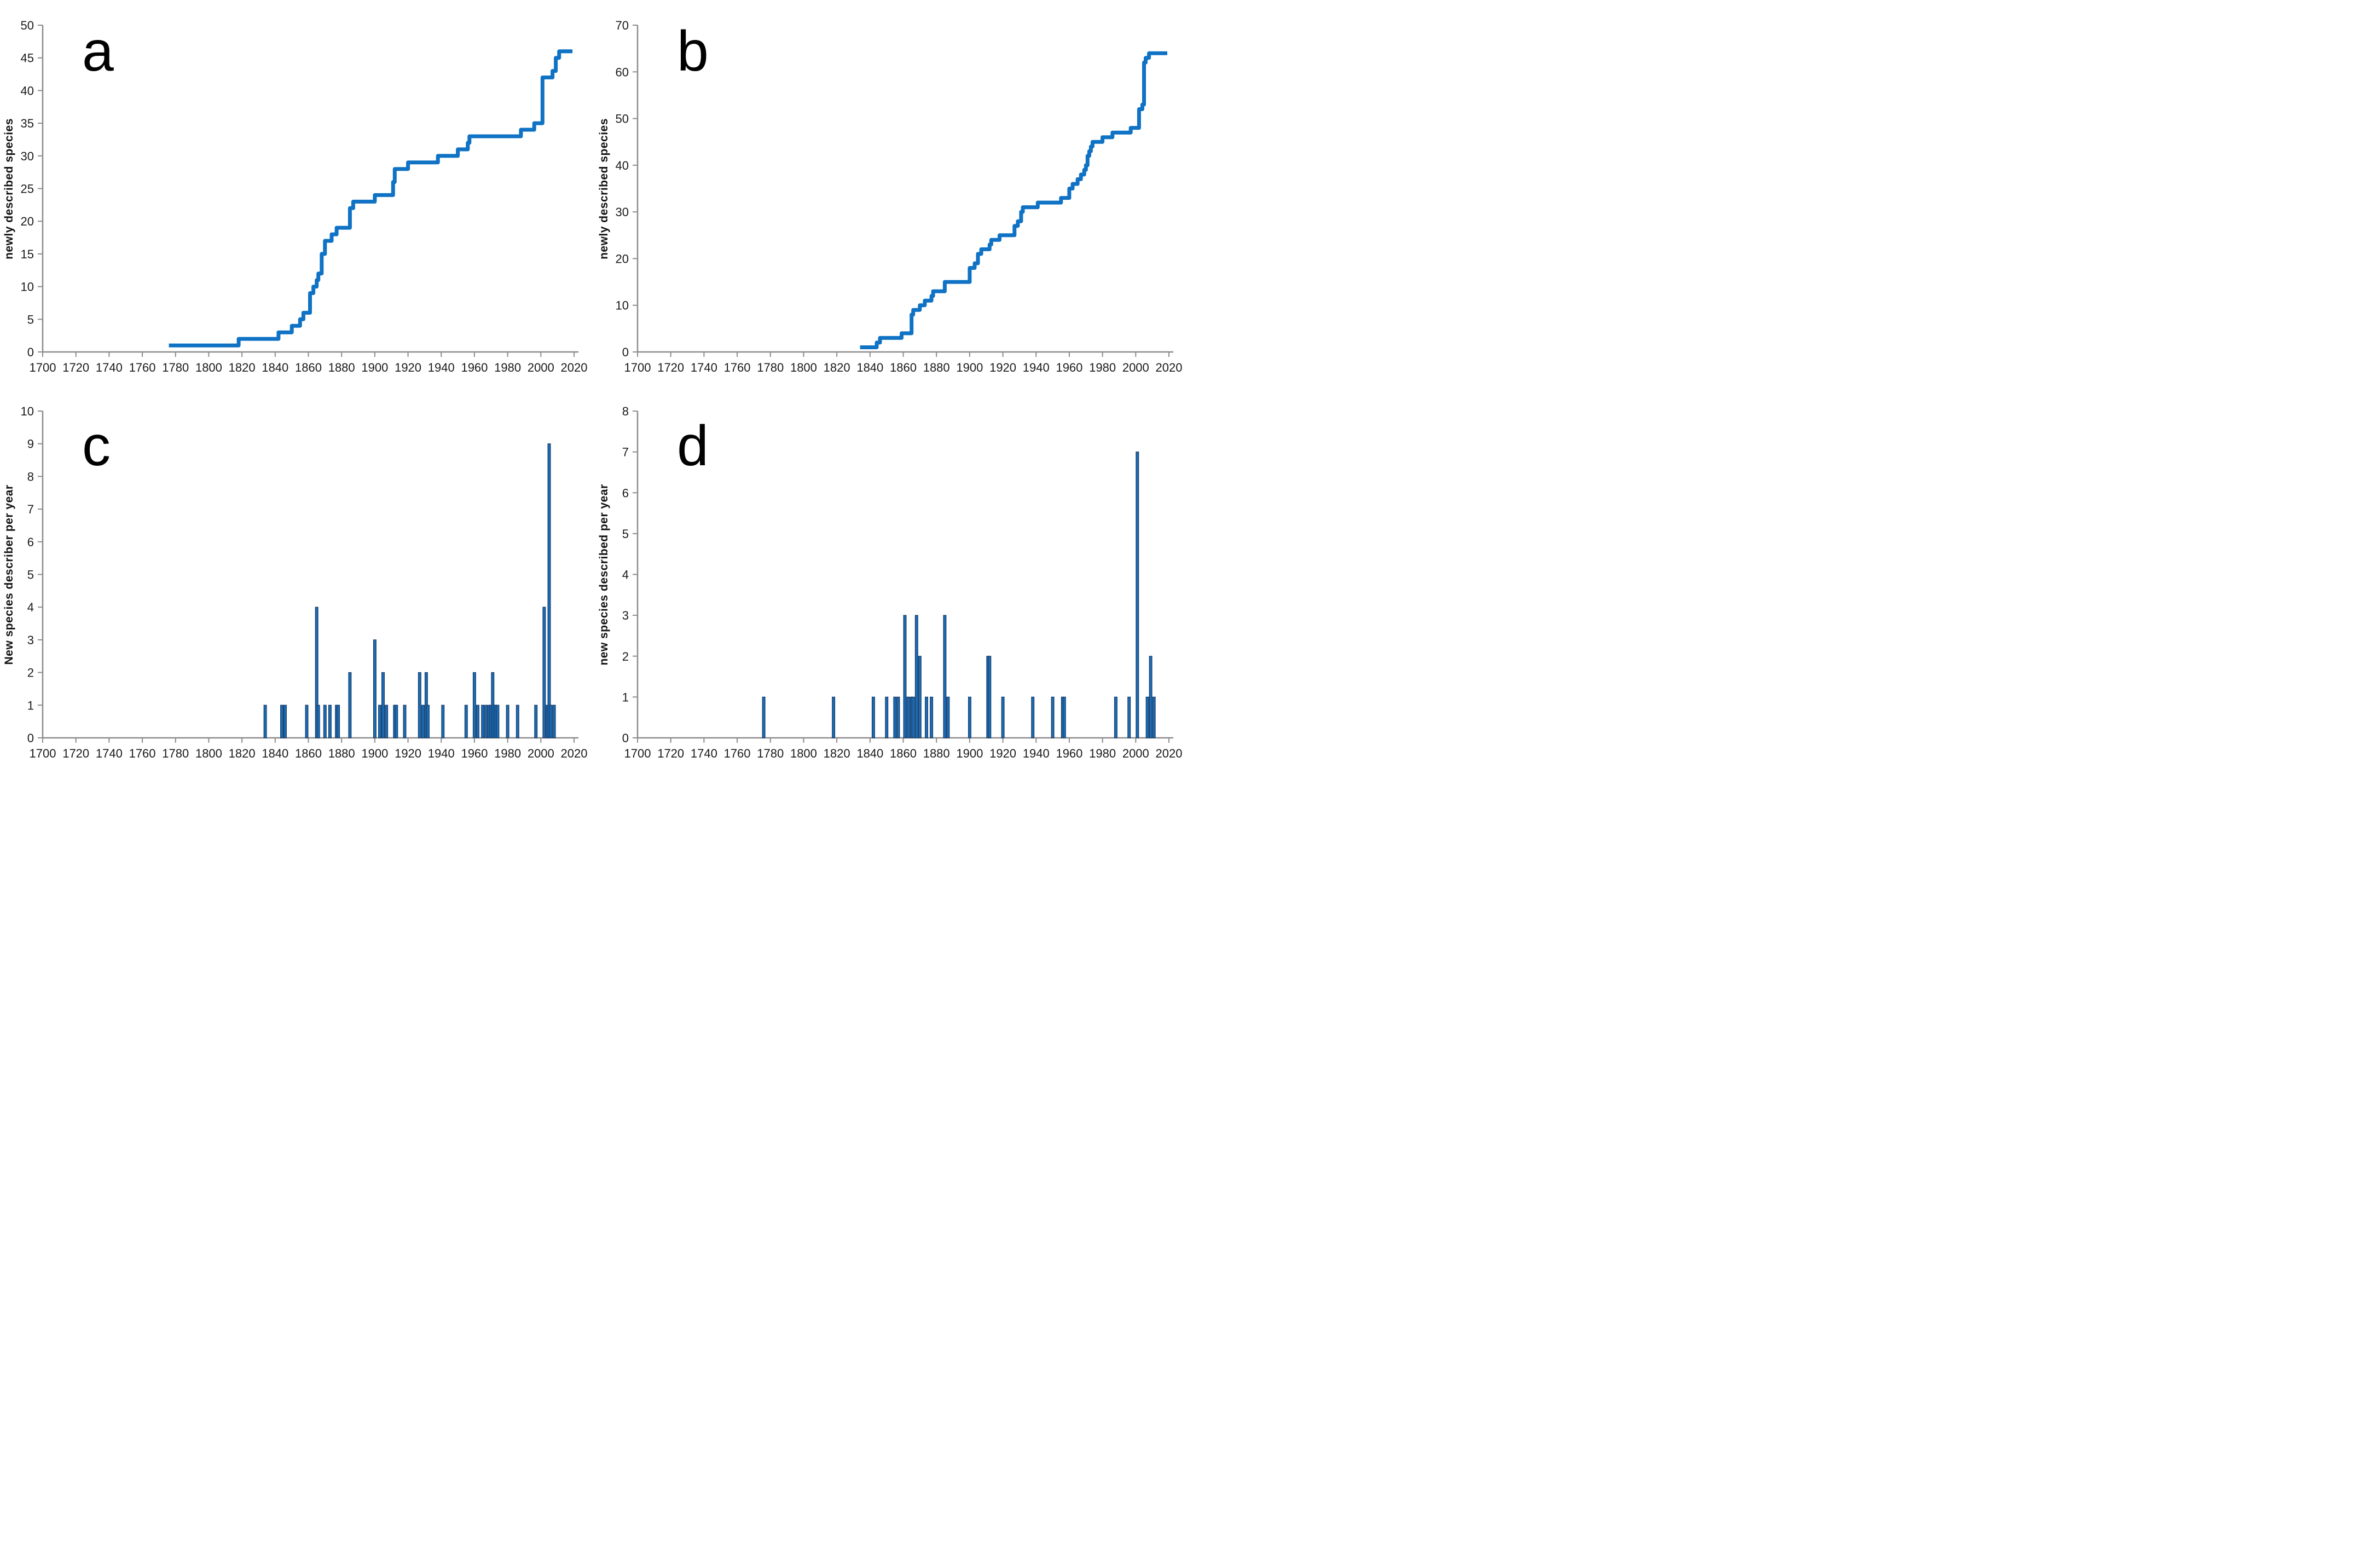 Image resolution: width=2380 pixels, height=1543 pixels. What do you see at coordinates (622, 119) in the screenshot?
I see `svg-text: 50` at bounding box center [622, 119].